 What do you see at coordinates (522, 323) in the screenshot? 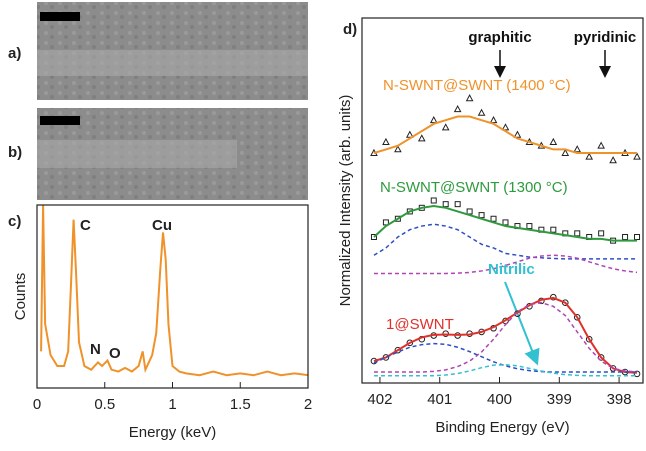
I see `arrow` at bounding box center [522, 323].